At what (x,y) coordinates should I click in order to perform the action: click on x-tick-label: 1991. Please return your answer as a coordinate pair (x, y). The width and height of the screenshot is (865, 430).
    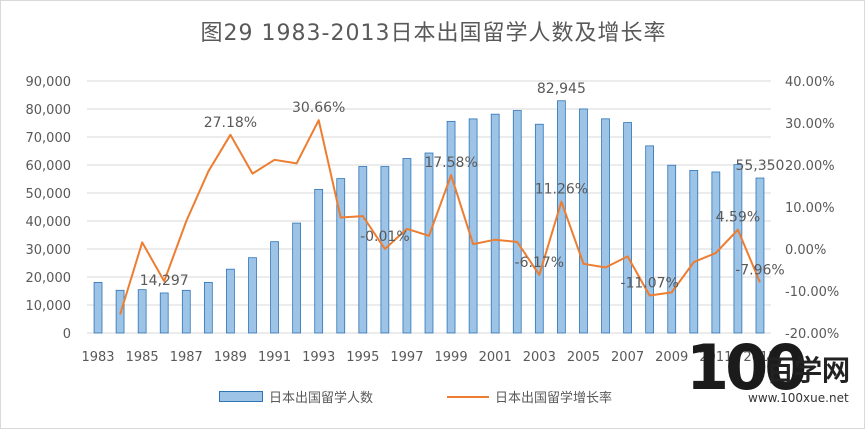
    Looking at the image, I should click on (274, 357).